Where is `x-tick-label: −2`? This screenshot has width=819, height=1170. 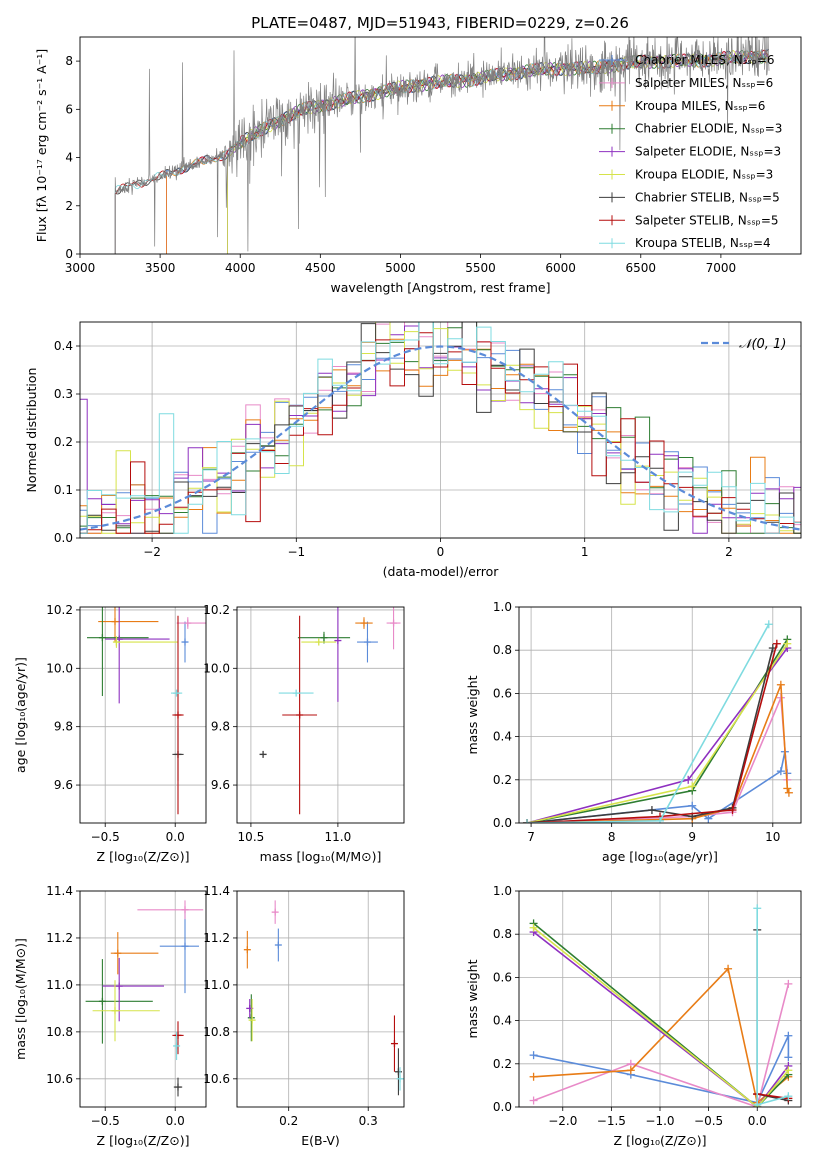 x-tick-label: −2 is located at coordinates (152, 552).